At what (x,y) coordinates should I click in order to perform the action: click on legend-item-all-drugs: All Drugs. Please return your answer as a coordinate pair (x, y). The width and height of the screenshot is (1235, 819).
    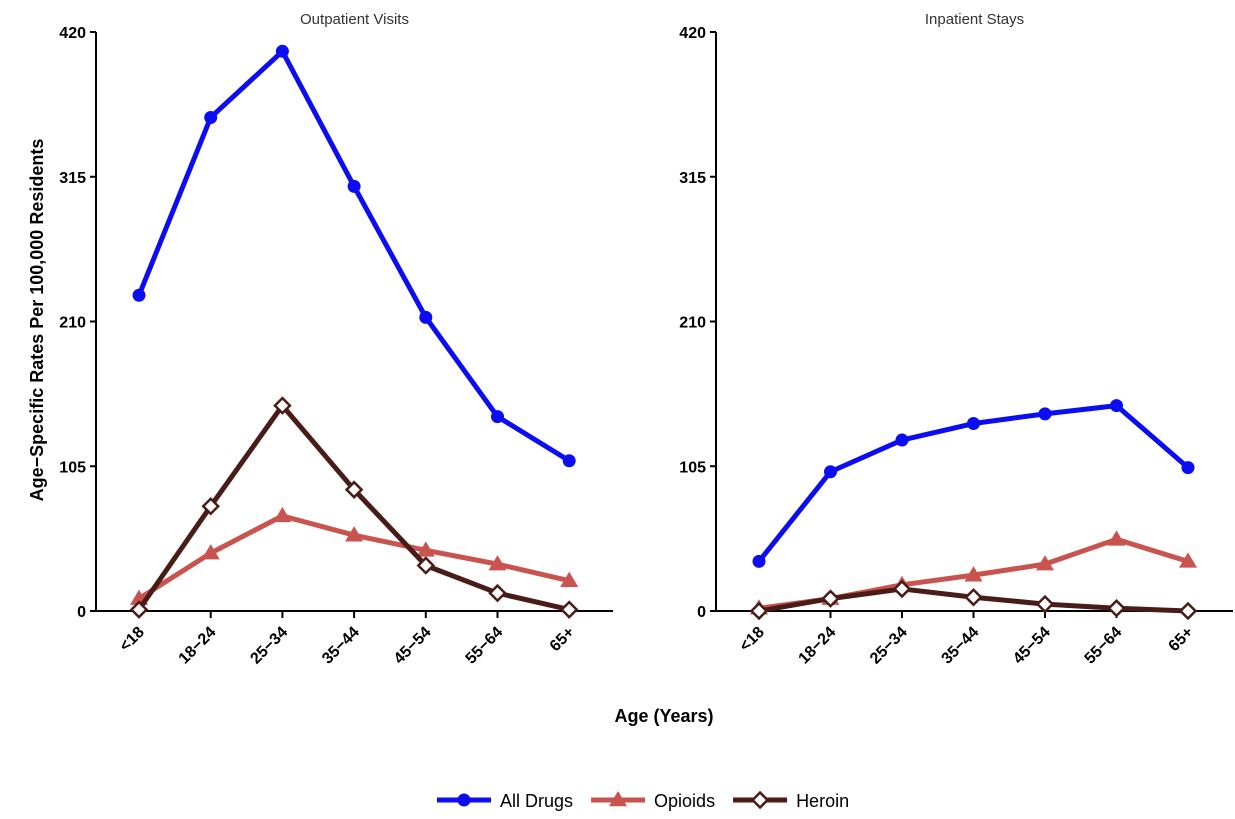
    Looking at the image, I should click on (505, 801).